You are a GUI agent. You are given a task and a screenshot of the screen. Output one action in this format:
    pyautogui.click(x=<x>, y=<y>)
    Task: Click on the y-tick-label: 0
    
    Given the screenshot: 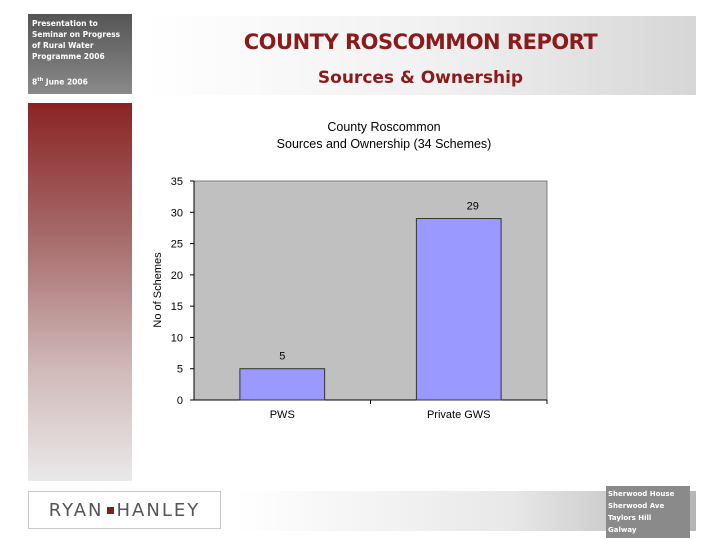 What is the action you would take?
    pyautogui.click(x=180, y=401)
    